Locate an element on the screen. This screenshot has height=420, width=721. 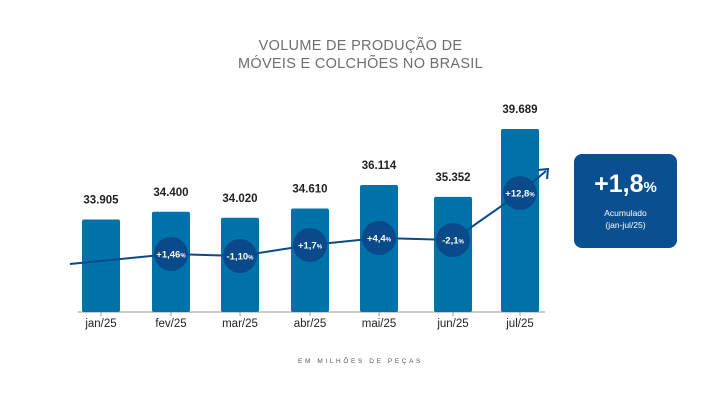
summary-value: +1,8 is located at coordinates (619, 184).